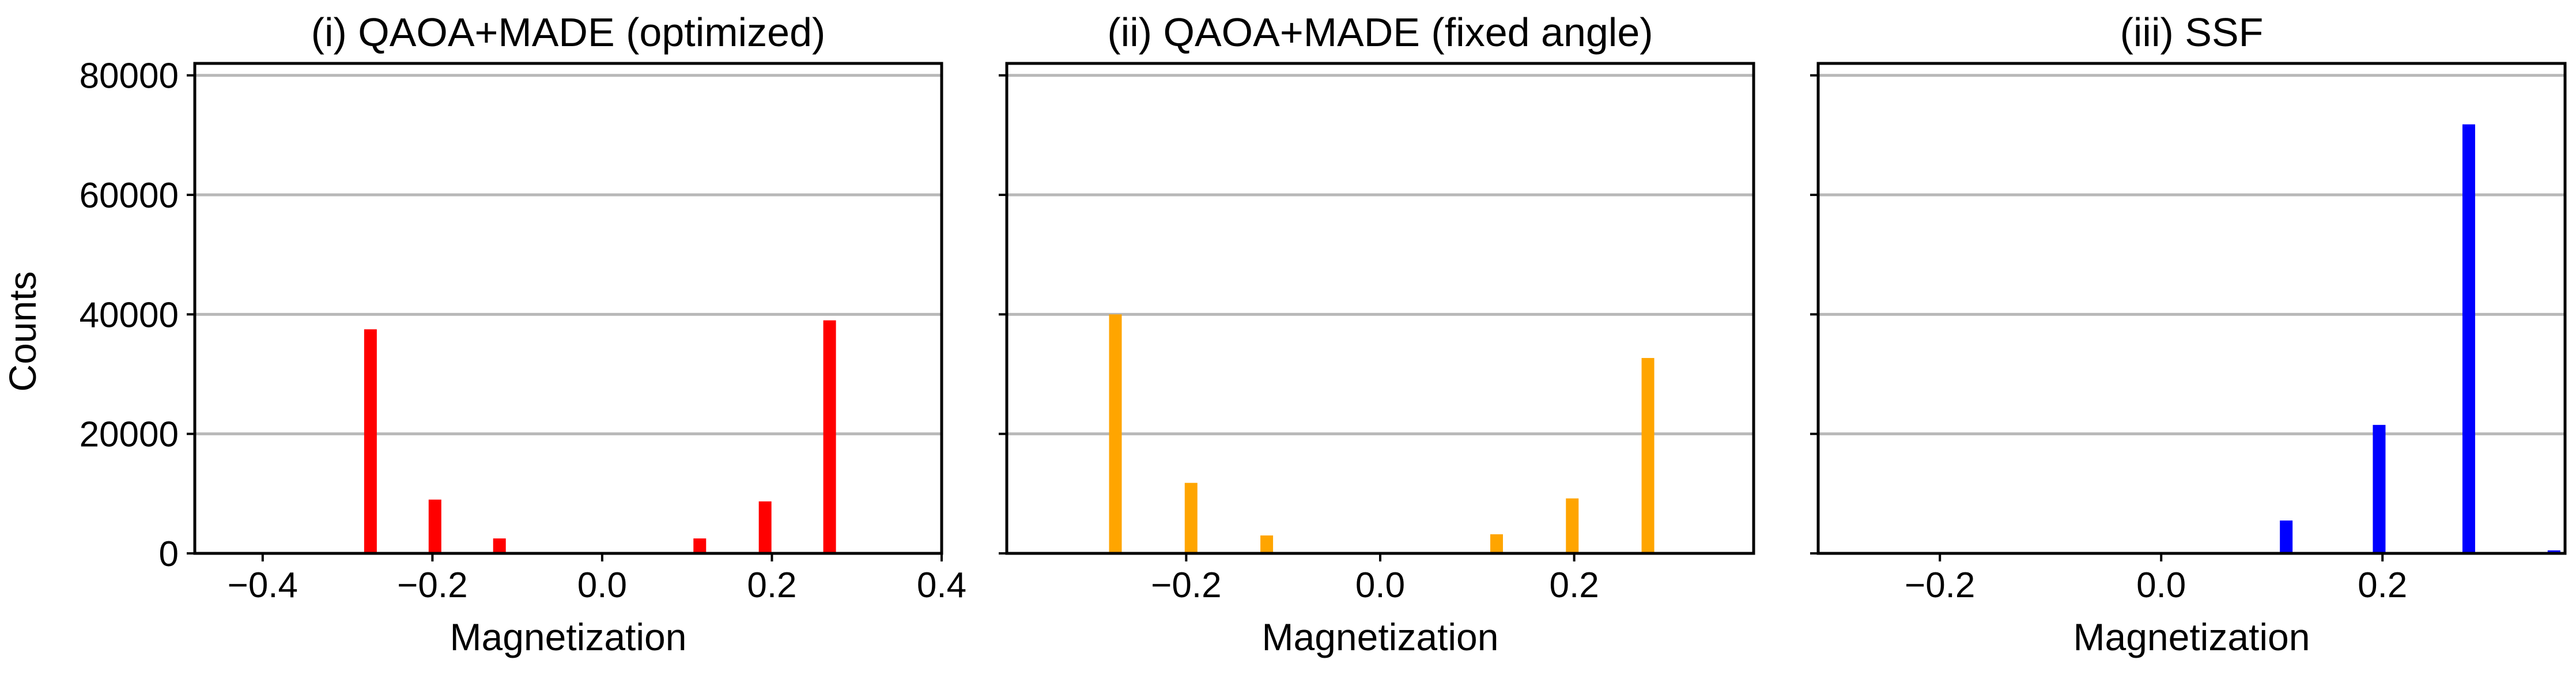 The width and height of the screenshot is (2576, 675). Describe the element at coordinates (129, 76) in the screenshot. I see `y-tick-label: 80000` at that location.